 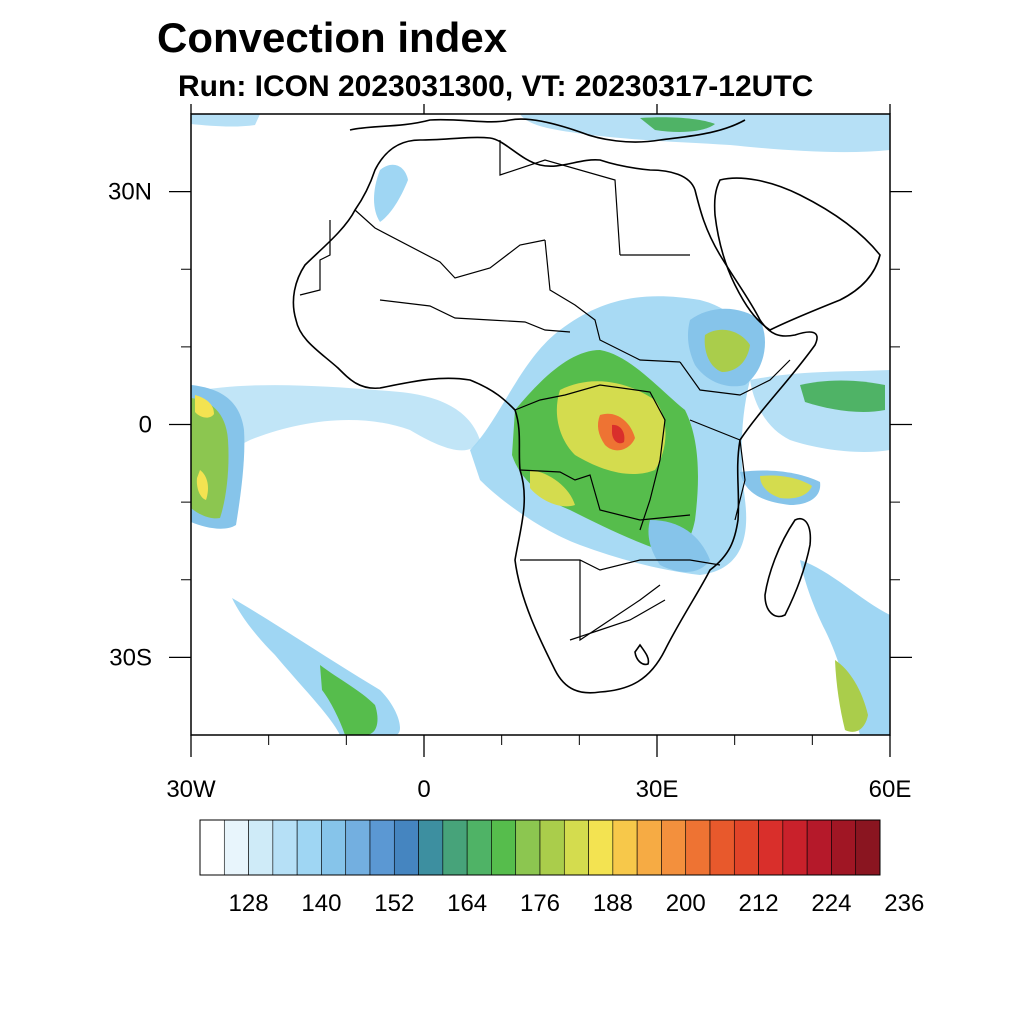 What do you see at coordinates (130, 657) in the screenshot?
I see `y-tick-label: 30S` at bounding box center [130, 657].